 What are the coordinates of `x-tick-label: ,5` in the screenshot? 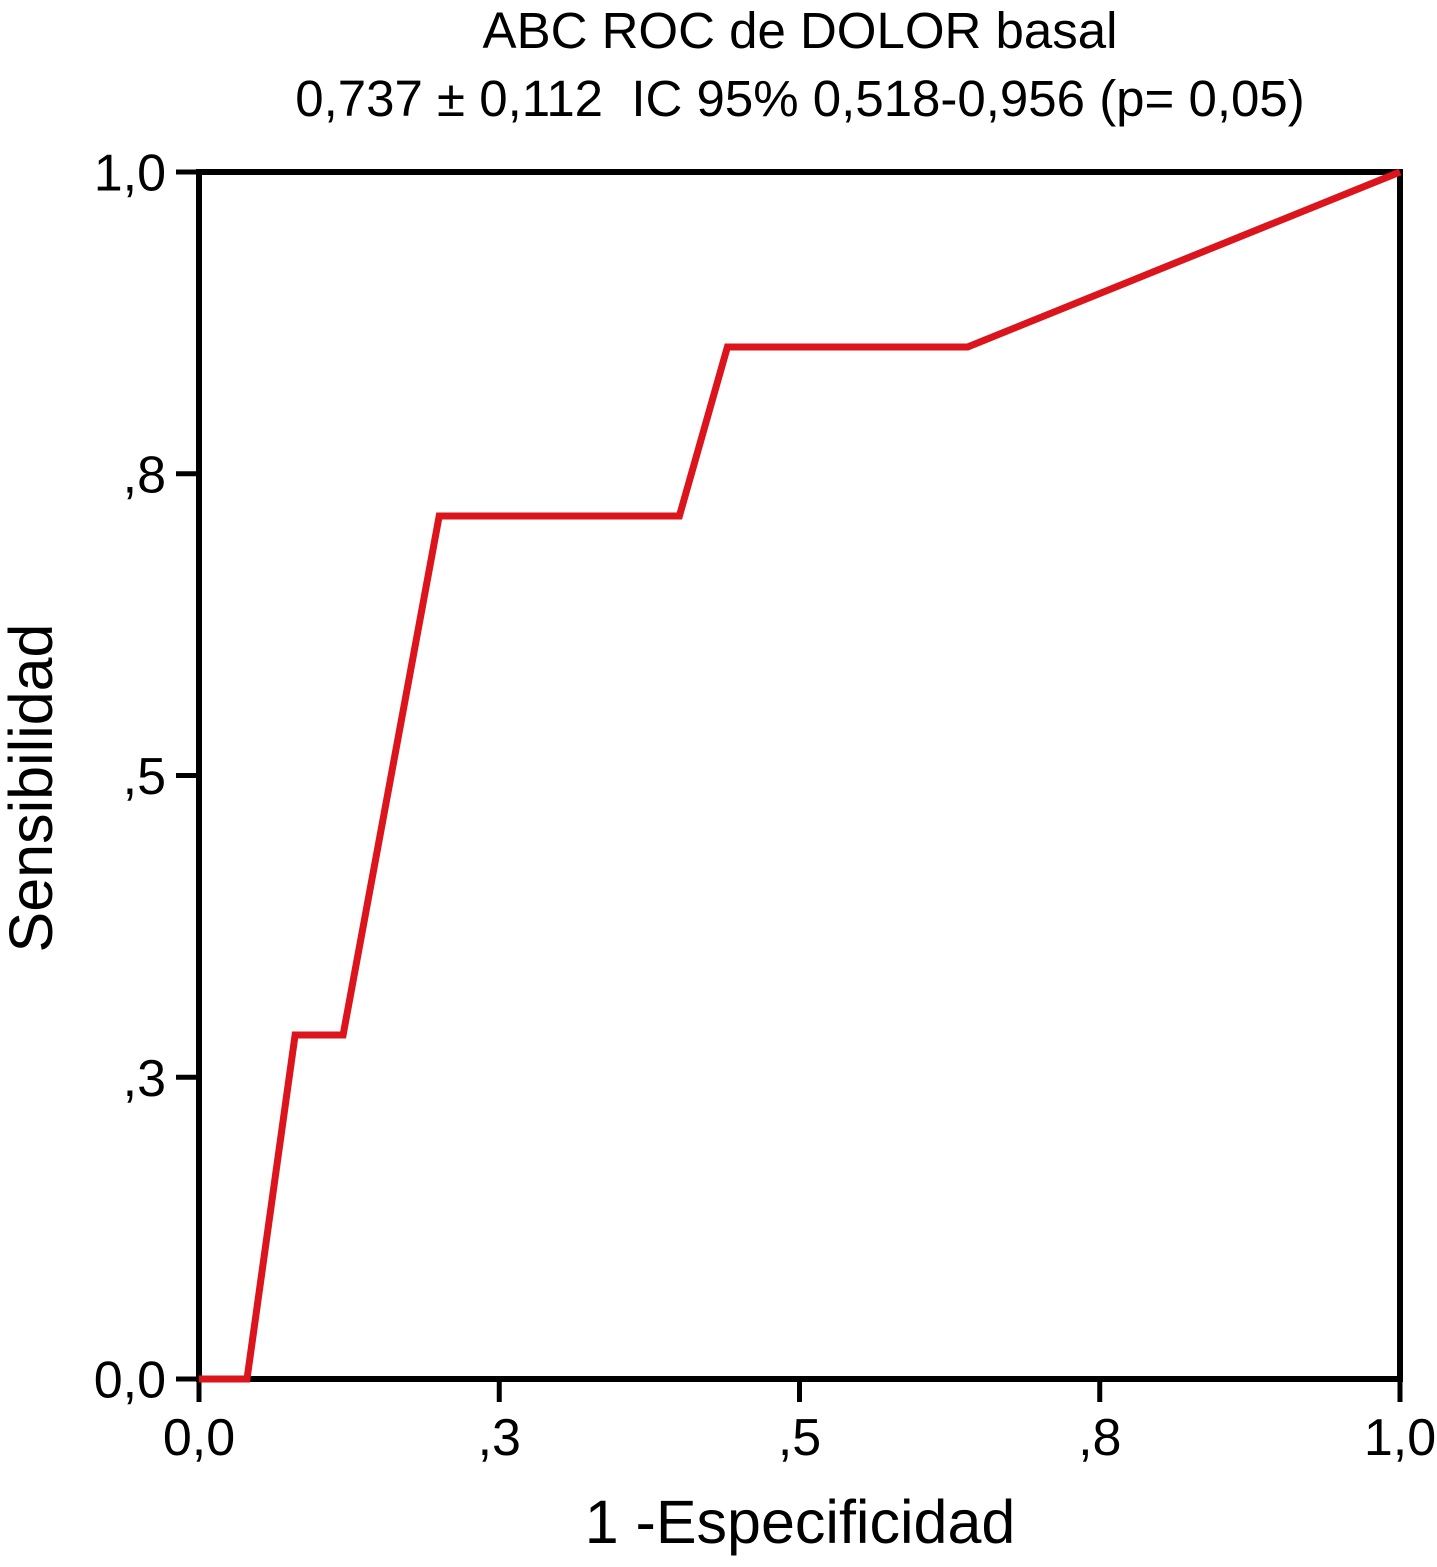 It's located at (799, 1438).